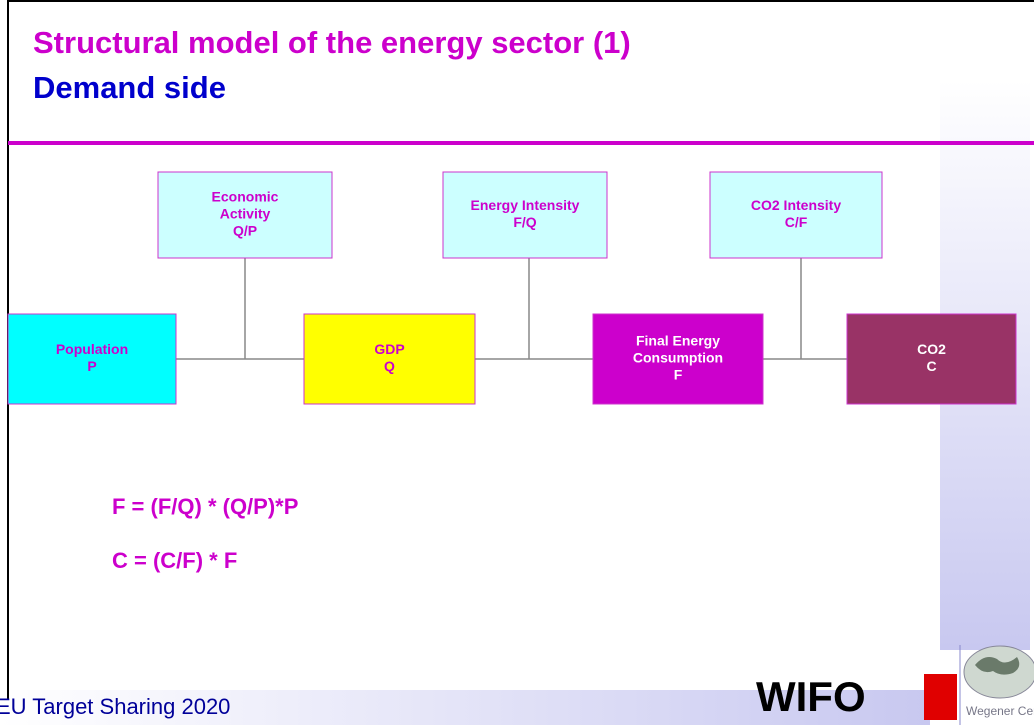  What do you see at coordinates (205, 506) in the screenshot?
I see `formula: F = (F/Q) * (Q/P)*P` at bounding box center [205, 506].